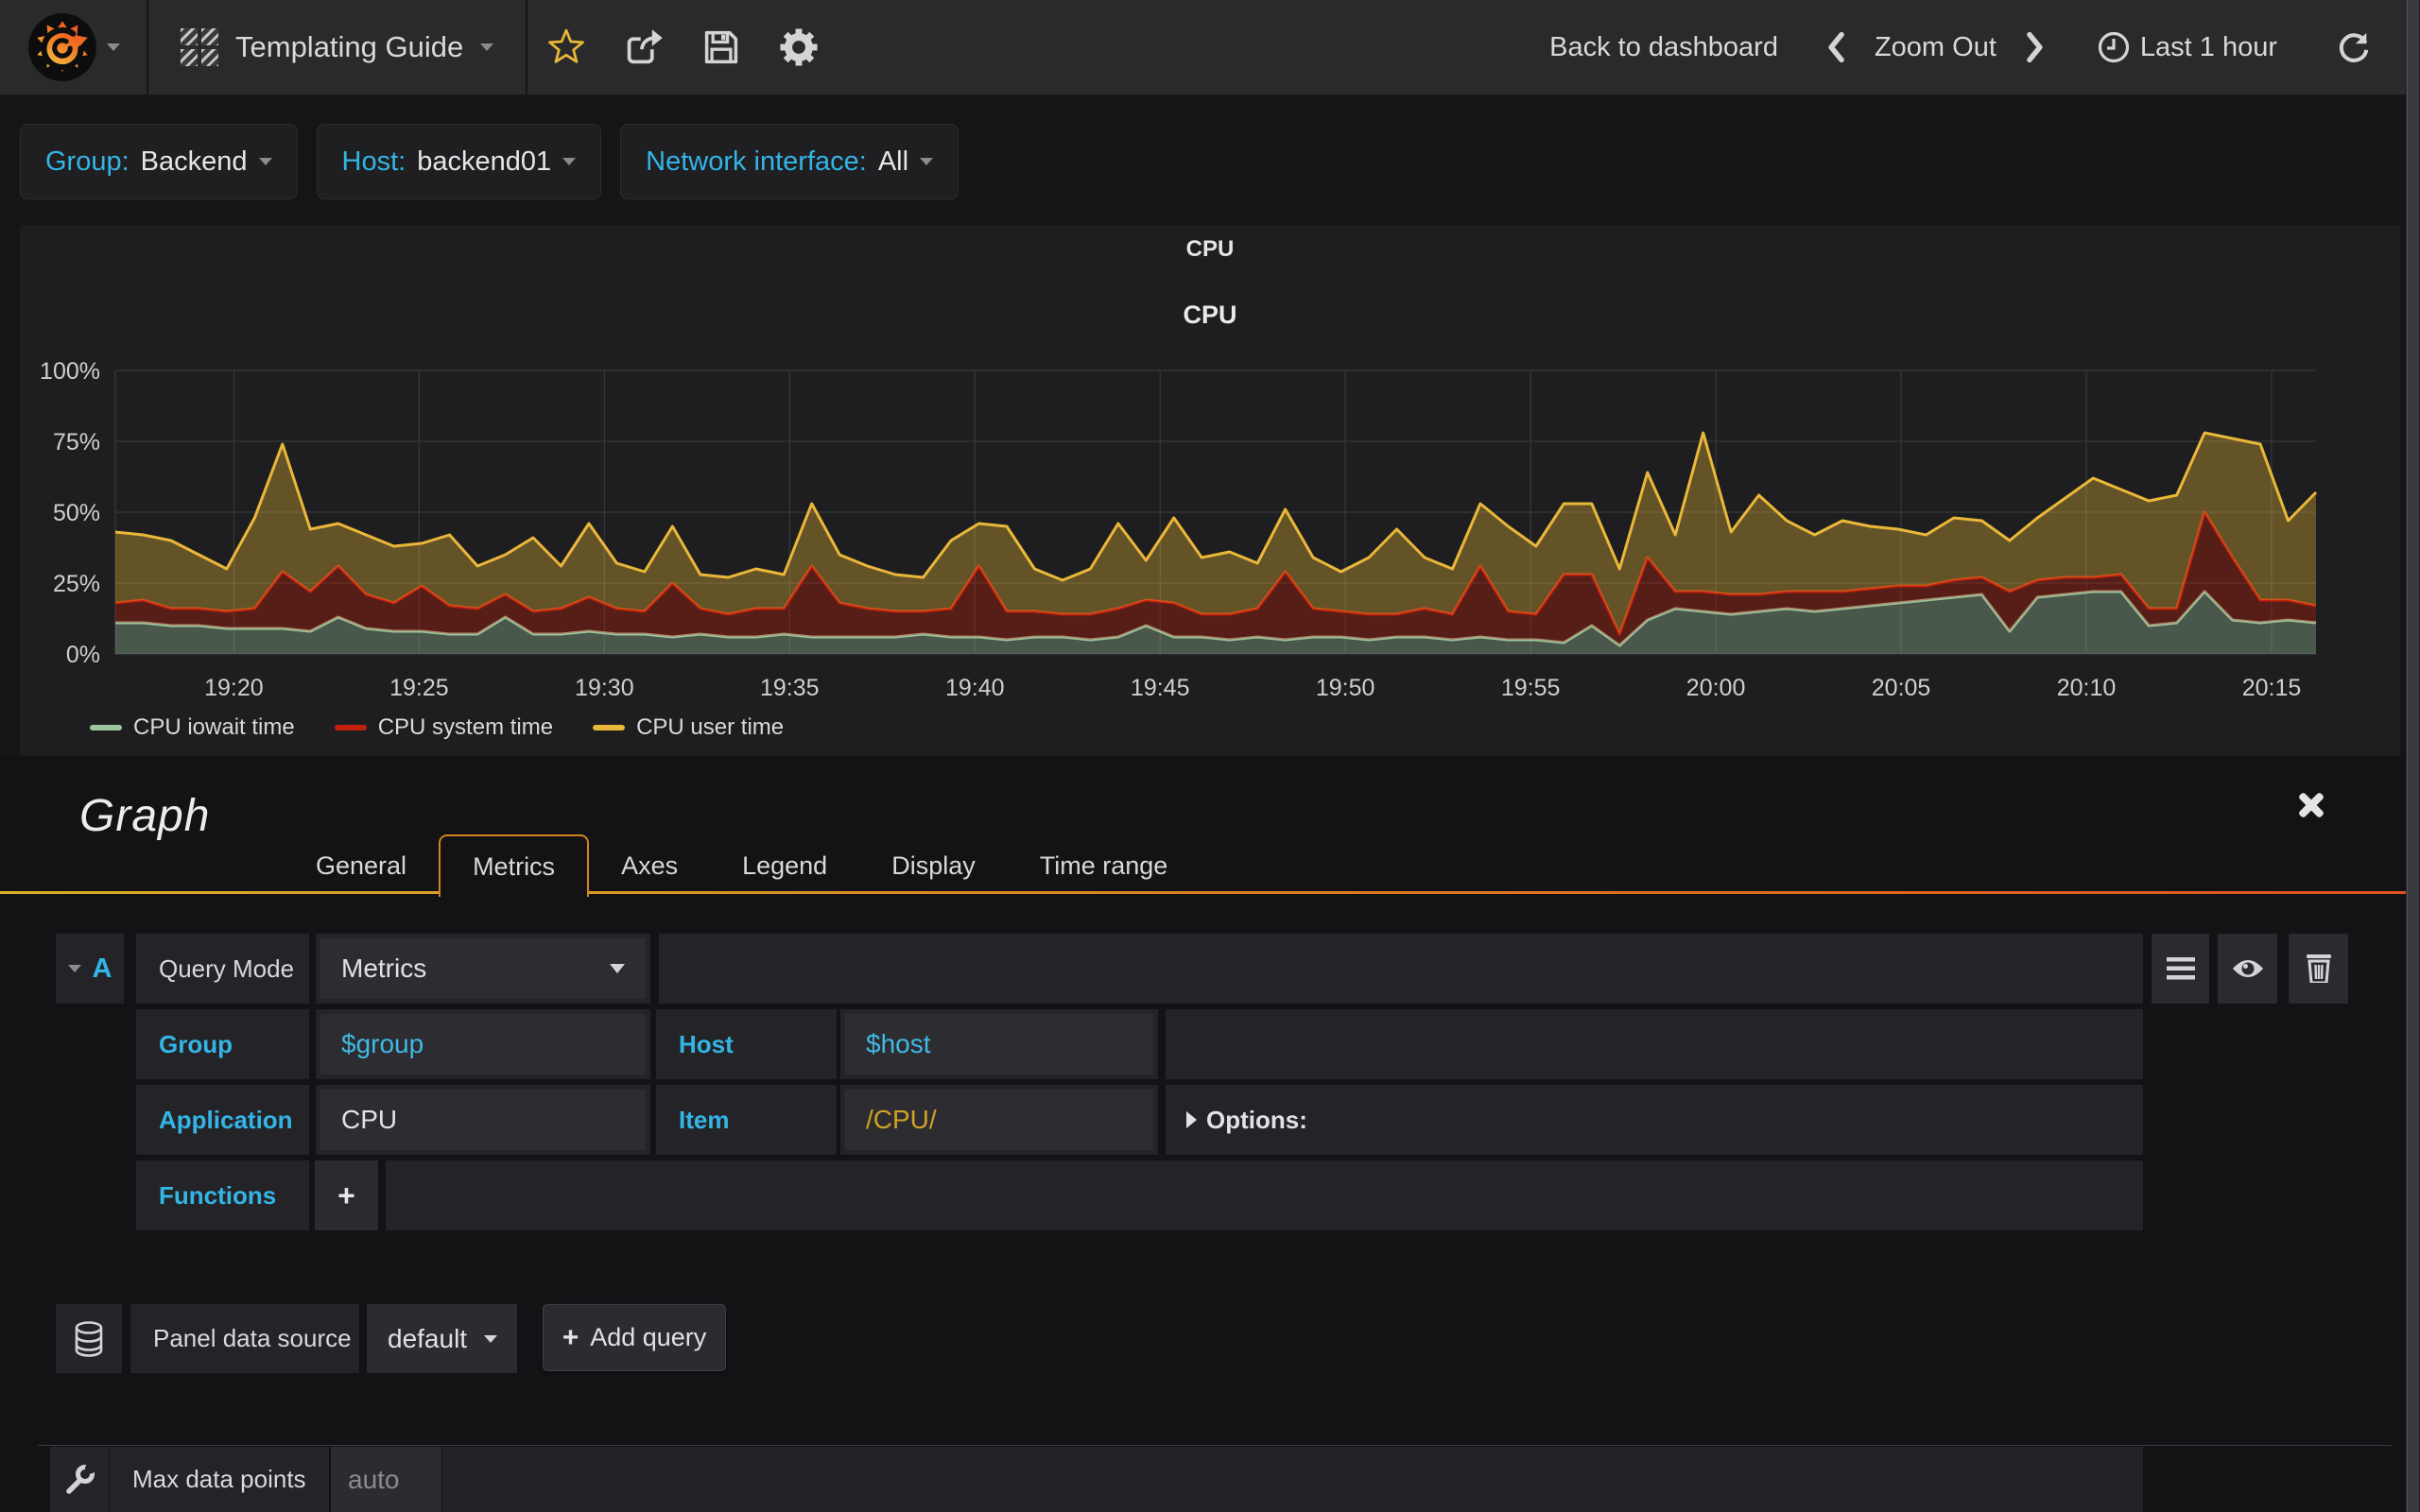  What do you see at coordinates (459, 161) in the screenshot?
I see `variable-host: Host: backend01` at bounding box center [459, 161].